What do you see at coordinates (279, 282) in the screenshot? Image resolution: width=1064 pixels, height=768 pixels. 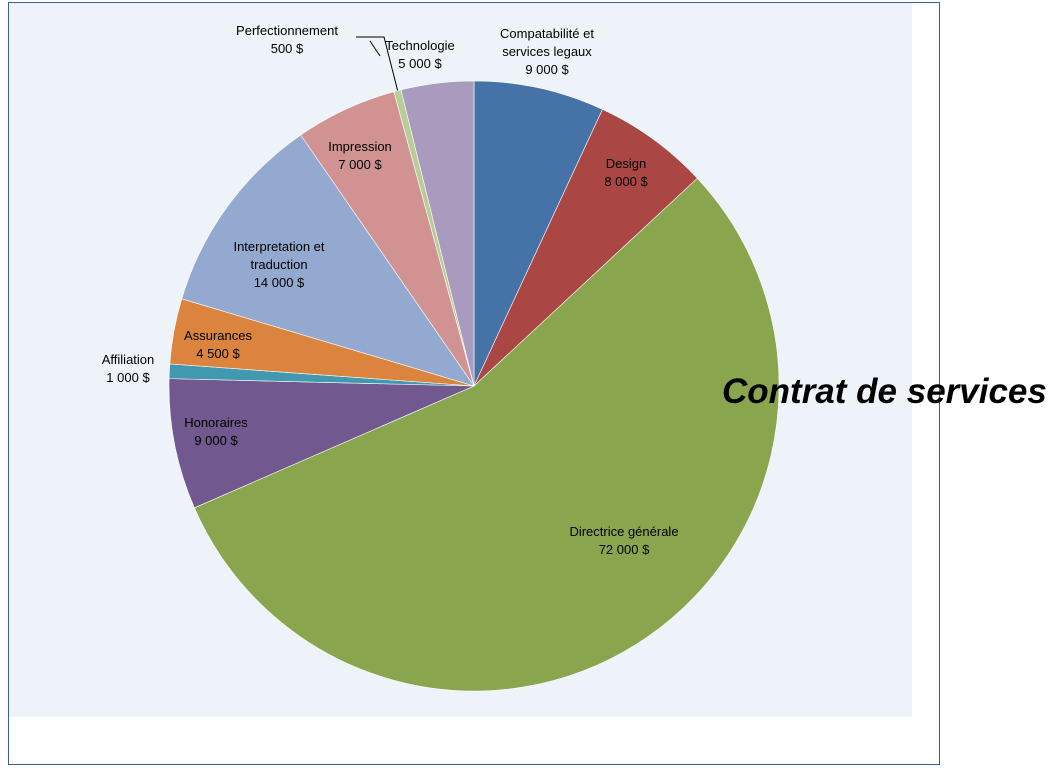 I see `value-label: 14 000 $` at bounding box center [279, 282].